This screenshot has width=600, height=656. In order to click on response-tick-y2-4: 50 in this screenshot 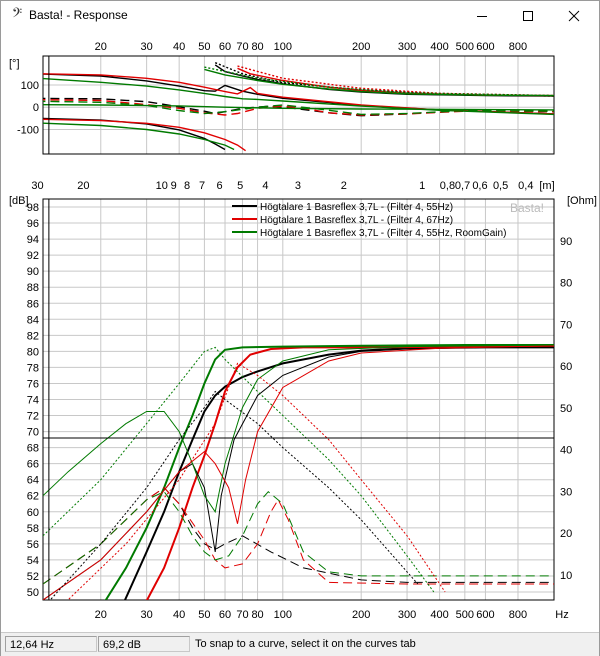, I will do `click(566, 409)`.